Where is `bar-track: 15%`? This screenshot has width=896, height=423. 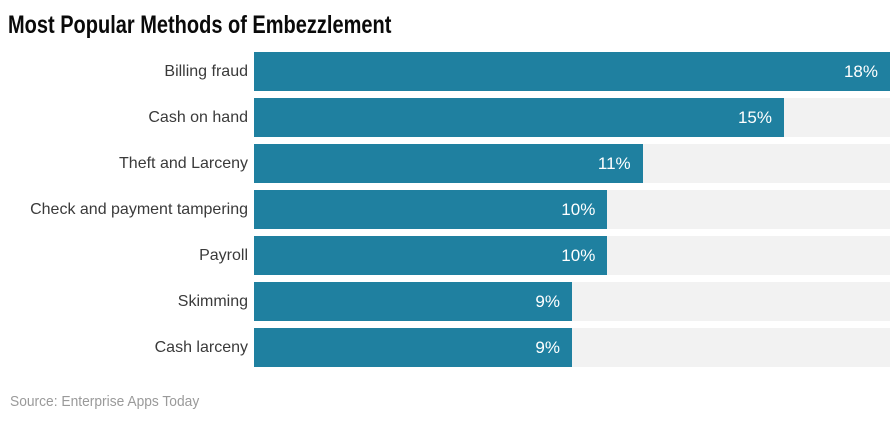 bar-track: 15% is located at coordinates (572, 117).